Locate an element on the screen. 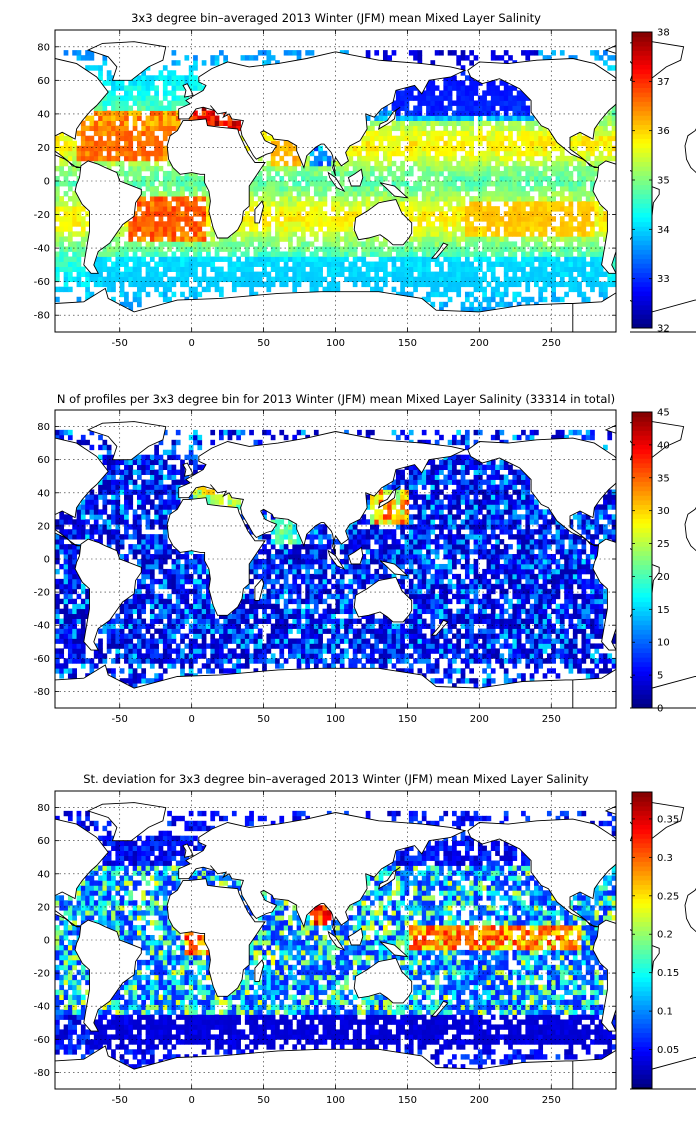  colorbar-swatch is located at coordinates (642, 294).